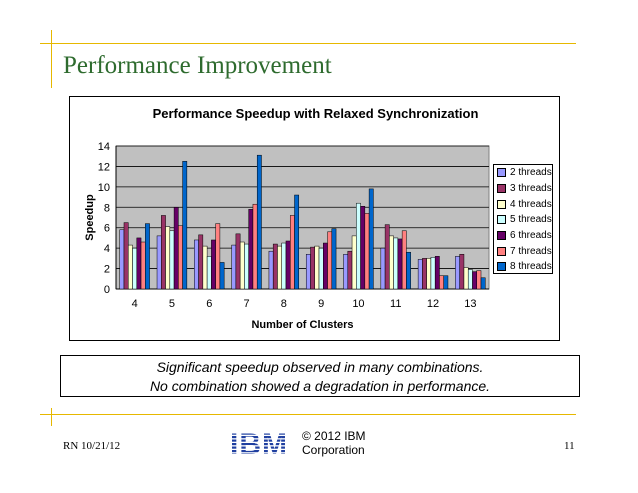  I want to click on x-axis-title: Number of Clusters, so click(302, 325).